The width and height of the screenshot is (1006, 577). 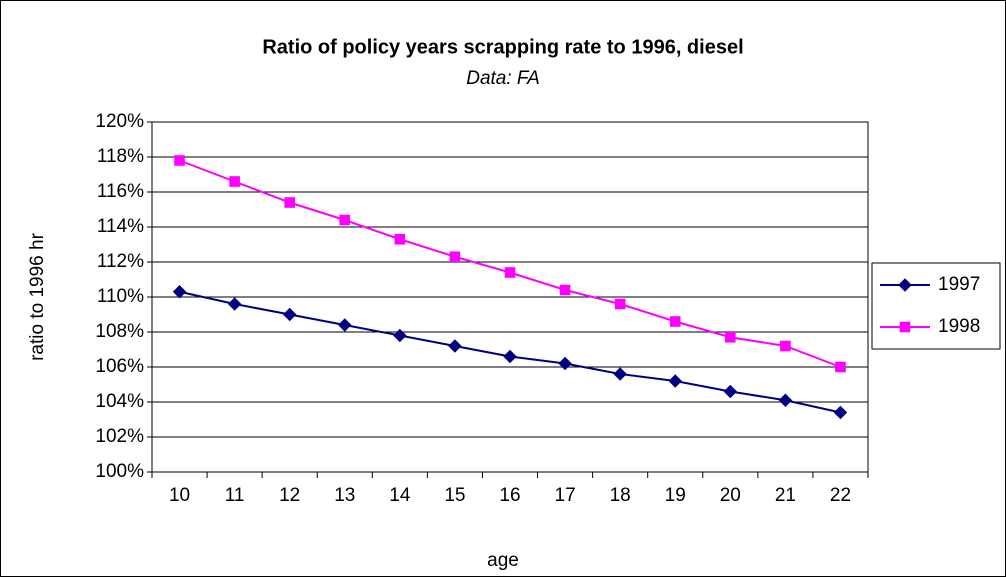 I want to click on x-tick-label: 13, so click(x=344, y=495).